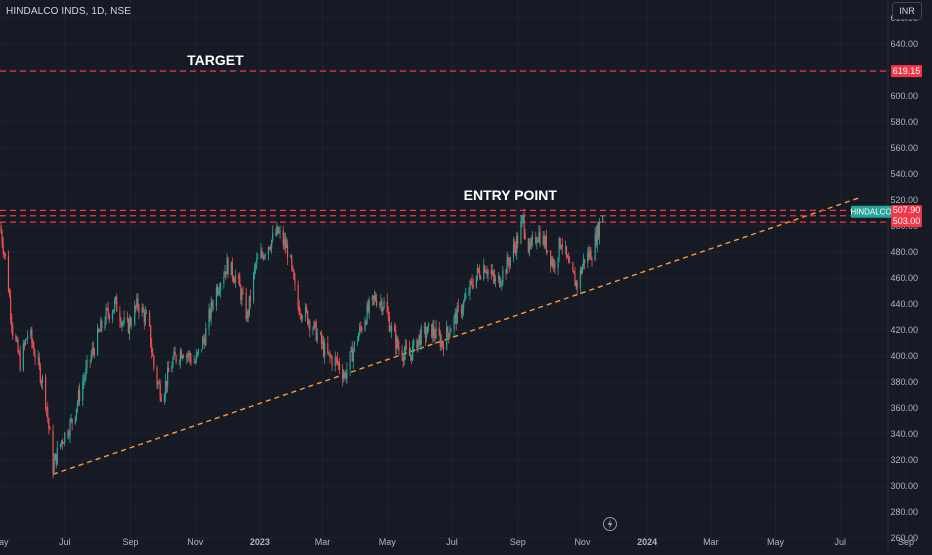  I want to click on chart-symbol-title: HINDALCO INDS, 1D, NSE, so click(69, 11).